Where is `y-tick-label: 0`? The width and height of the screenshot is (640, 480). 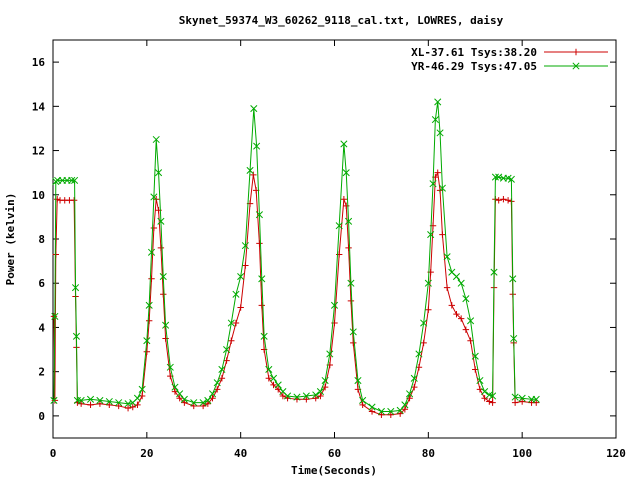
y-tick-label: 0 is located at coordinates (41, 416).